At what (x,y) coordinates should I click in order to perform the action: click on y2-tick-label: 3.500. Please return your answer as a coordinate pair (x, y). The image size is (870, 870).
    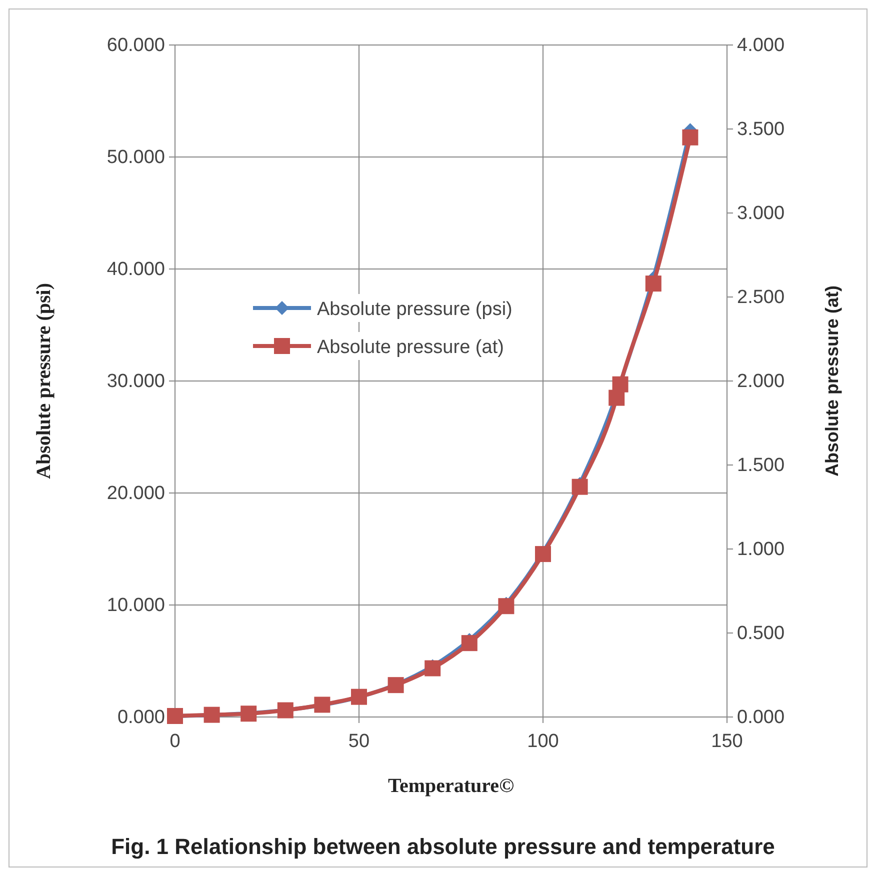
    Looking at the image, I should click on (761, 129).